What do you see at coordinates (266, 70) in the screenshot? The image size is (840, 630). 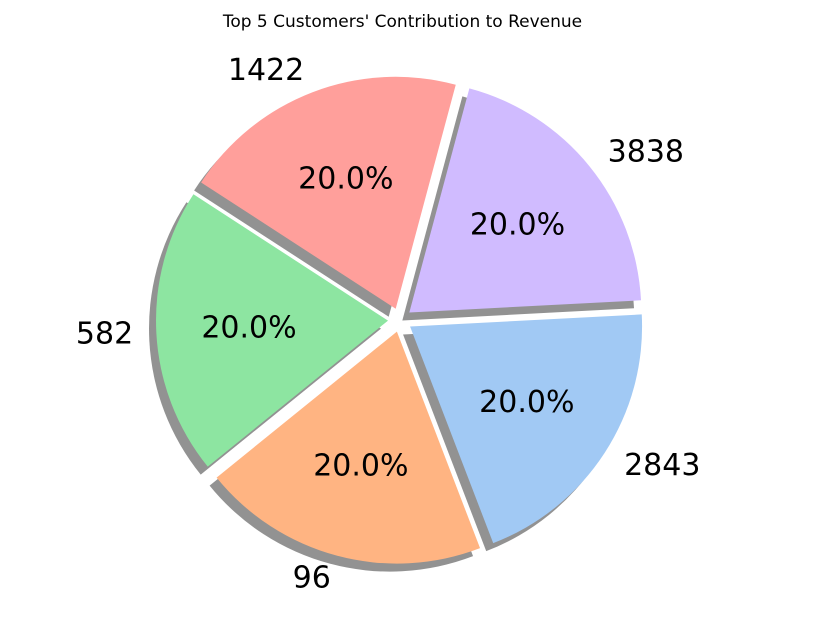 I see `slice-label-1422: 1422` at bounding box center [266, 70].